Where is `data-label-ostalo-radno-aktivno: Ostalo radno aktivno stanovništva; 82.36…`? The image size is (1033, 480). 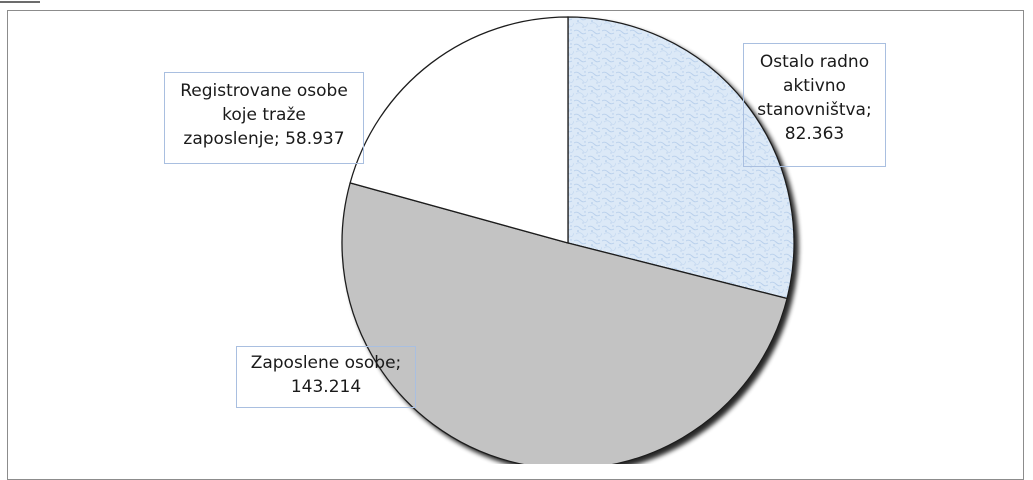
data-label-ostalo-radno-aktivno: Ostalo radno aktivno stanovništva; 82.36… is located at coordinates (814, 105).